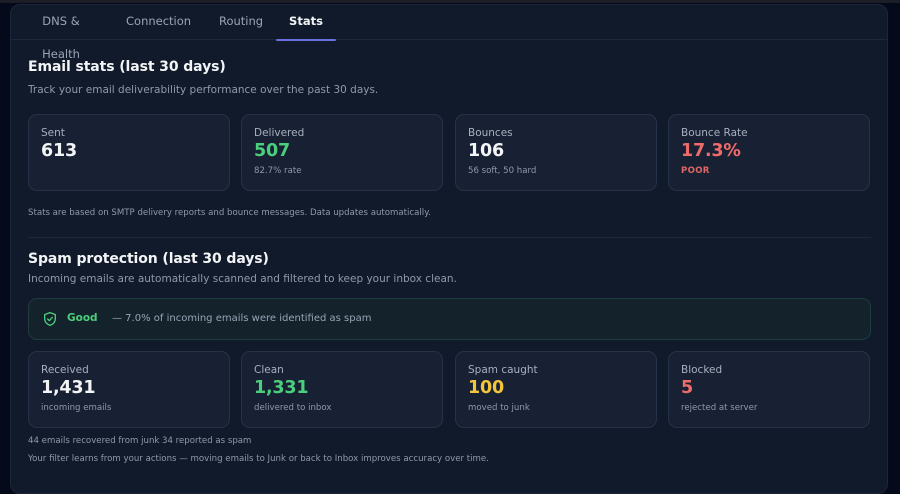 The height and width of the screenshot is (494, 900). Describe the element at coordinates (450, 1) in the screenshot. I see `window-top-edge` at that location.